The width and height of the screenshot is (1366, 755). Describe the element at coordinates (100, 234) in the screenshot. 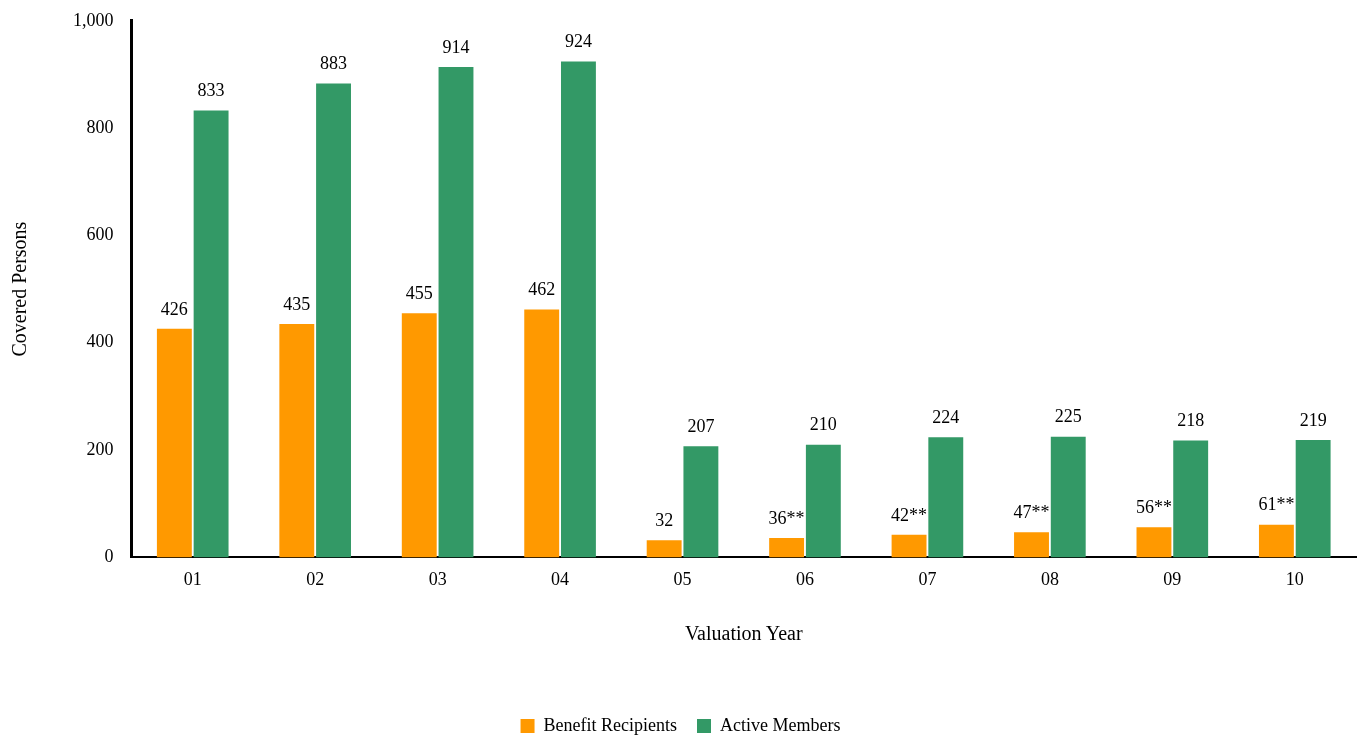

I see `y-tick-label: 600` at that location.